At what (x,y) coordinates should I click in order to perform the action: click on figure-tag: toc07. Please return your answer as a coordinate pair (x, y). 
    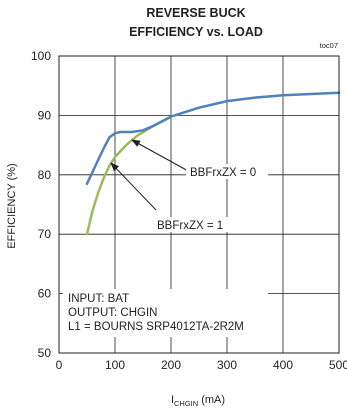
    Looking at the image, I should click on (329, 45).